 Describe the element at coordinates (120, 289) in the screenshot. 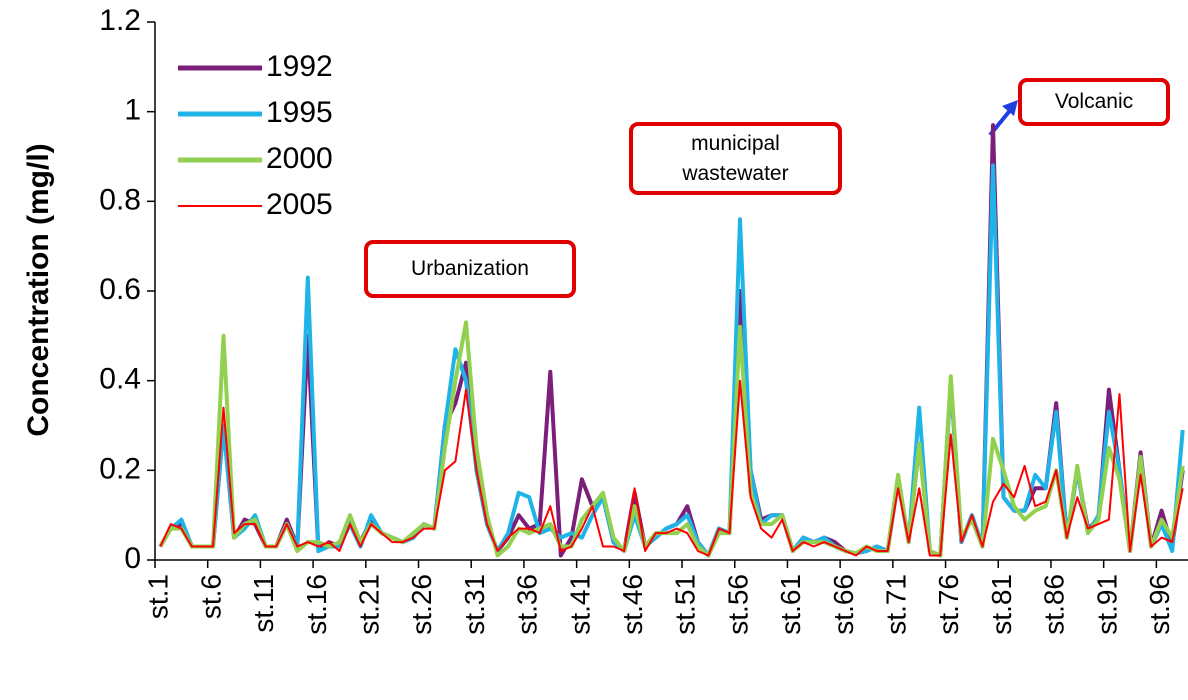

I see `y-tick-label: 0.6` at that location.